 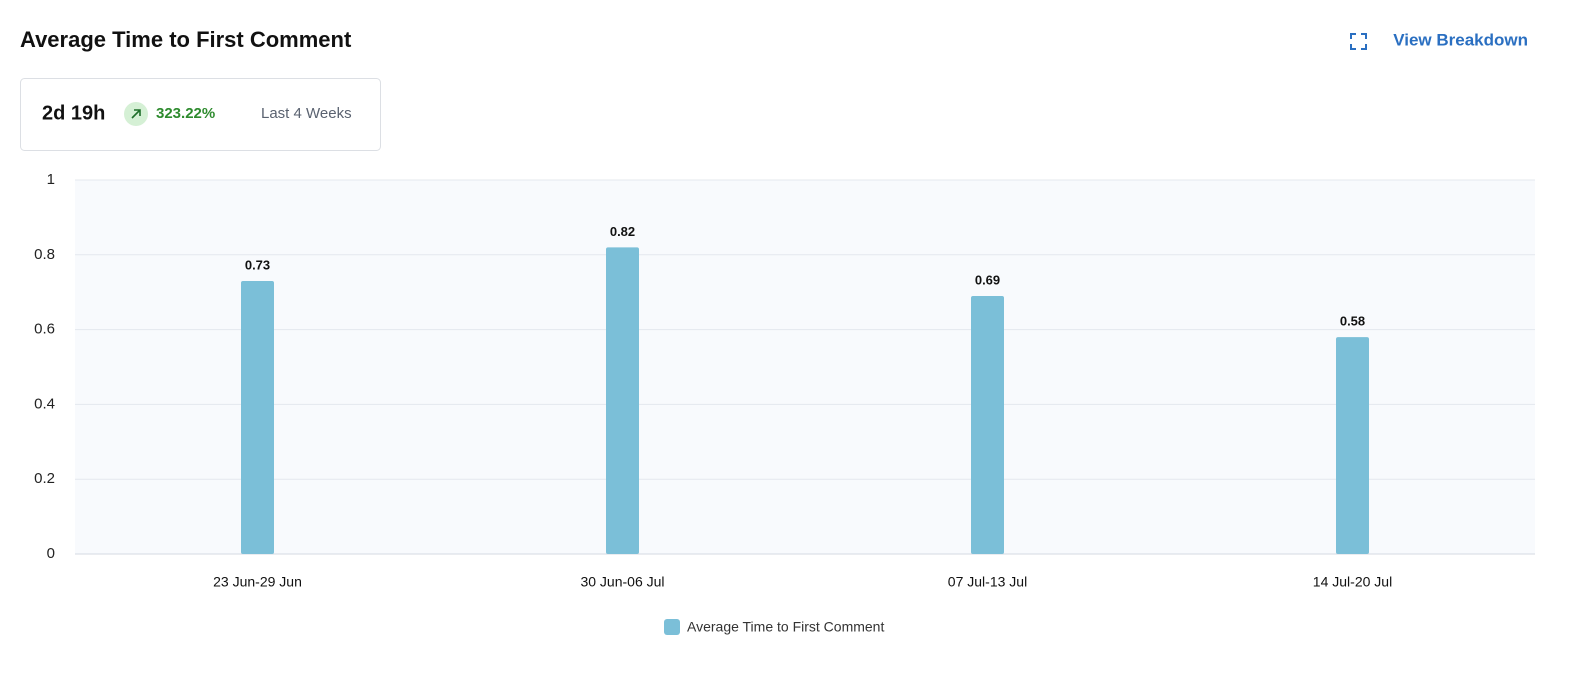 I want to click on value-label: 0.69, so click(x=987, y=279).